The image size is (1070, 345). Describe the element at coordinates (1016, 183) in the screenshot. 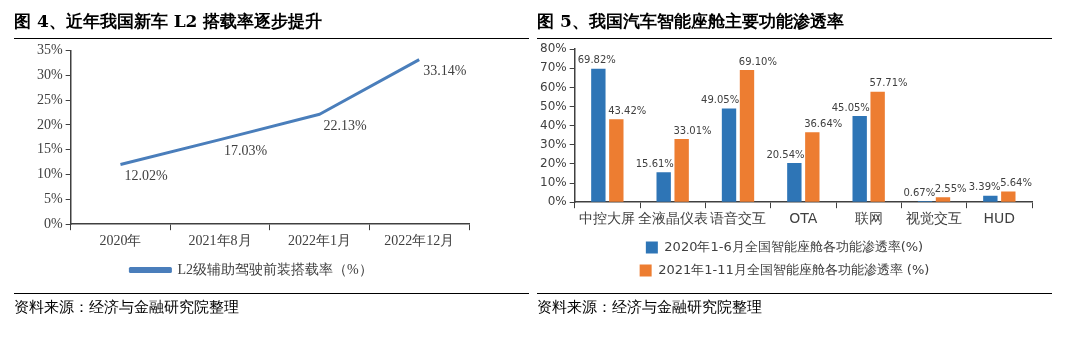

I see `data-label: 5.64%` at that location.